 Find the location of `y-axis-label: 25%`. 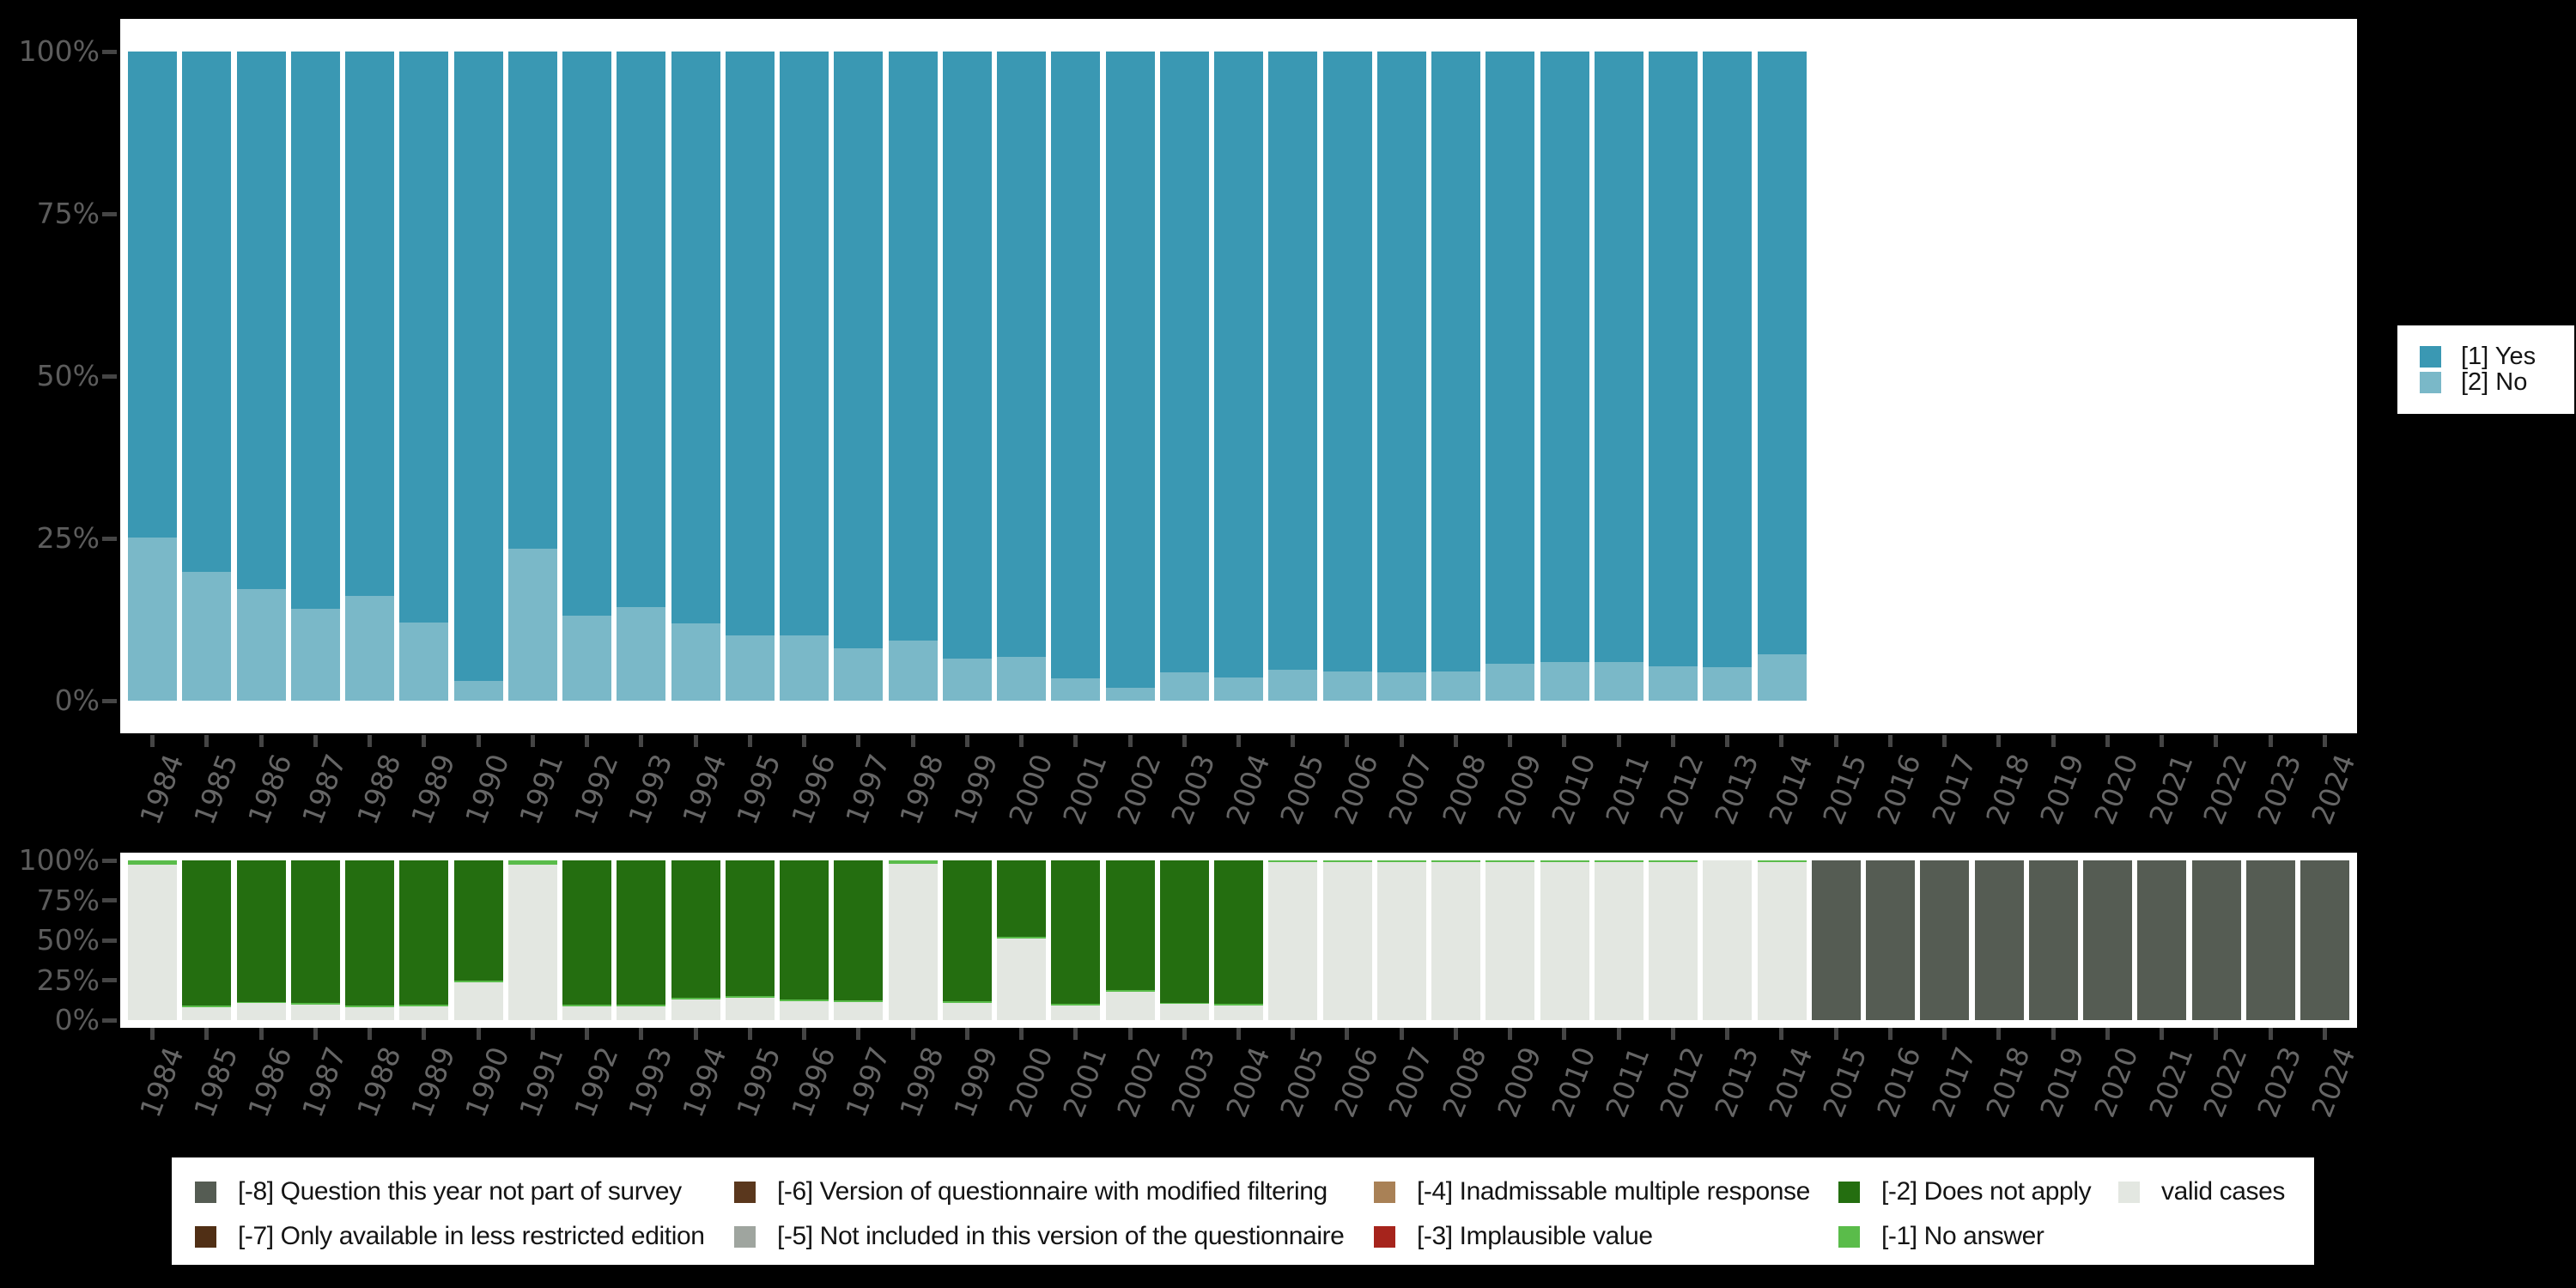

y-axis-label: 25% is located at coordinates (68, 538).